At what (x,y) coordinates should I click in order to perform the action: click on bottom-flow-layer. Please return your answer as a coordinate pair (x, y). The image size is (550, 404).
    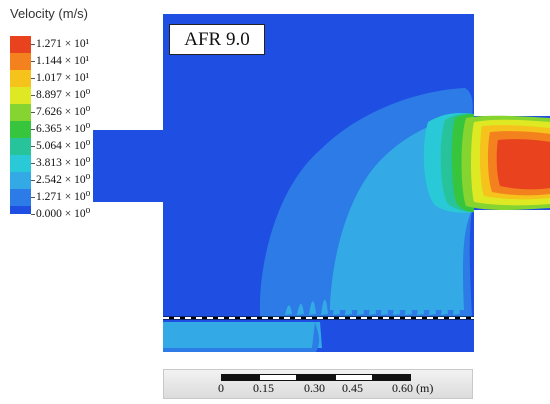
    Looking at the image, I should click on (242, 335).